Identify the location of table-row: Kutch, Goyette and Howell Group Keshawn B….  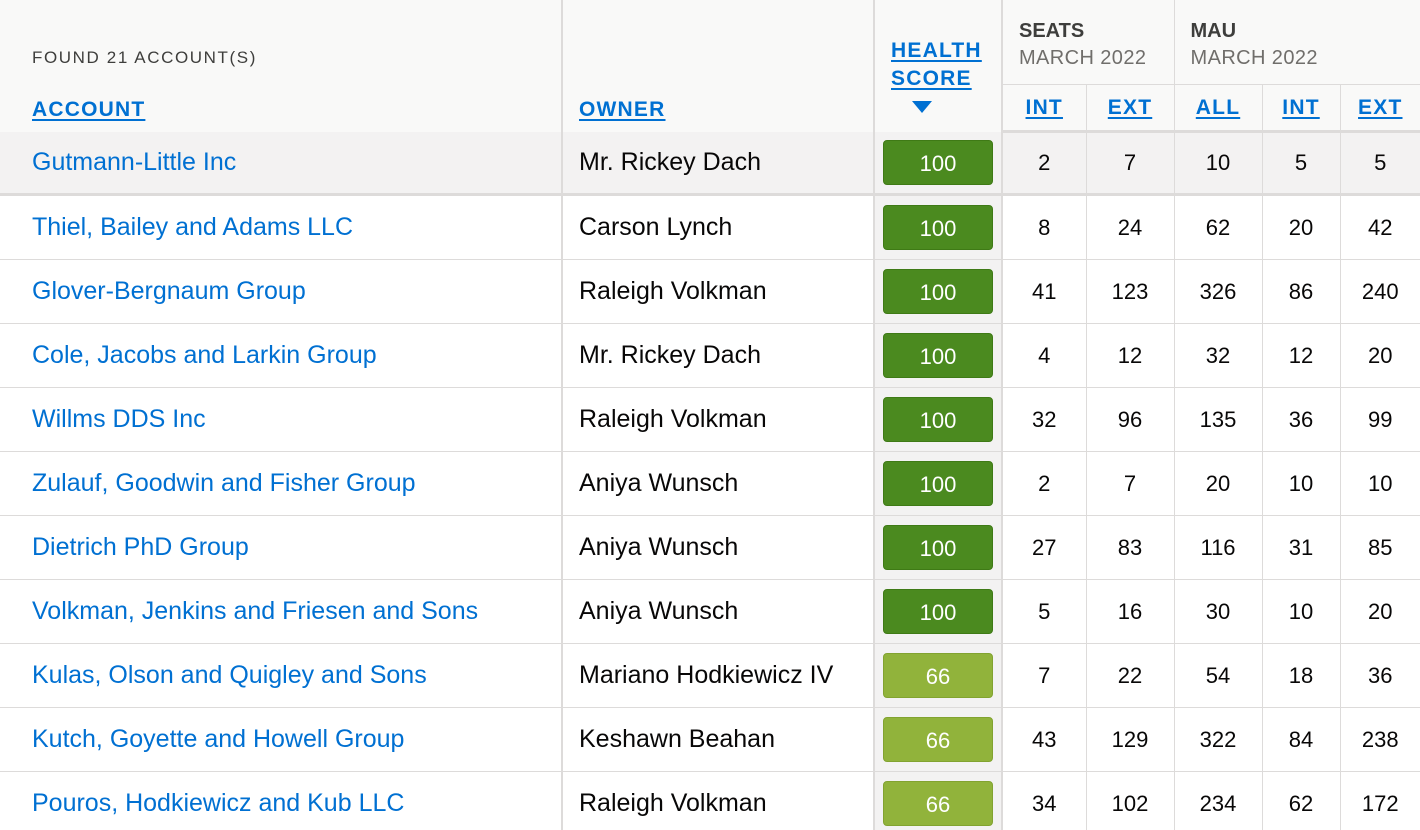
(710, 739).